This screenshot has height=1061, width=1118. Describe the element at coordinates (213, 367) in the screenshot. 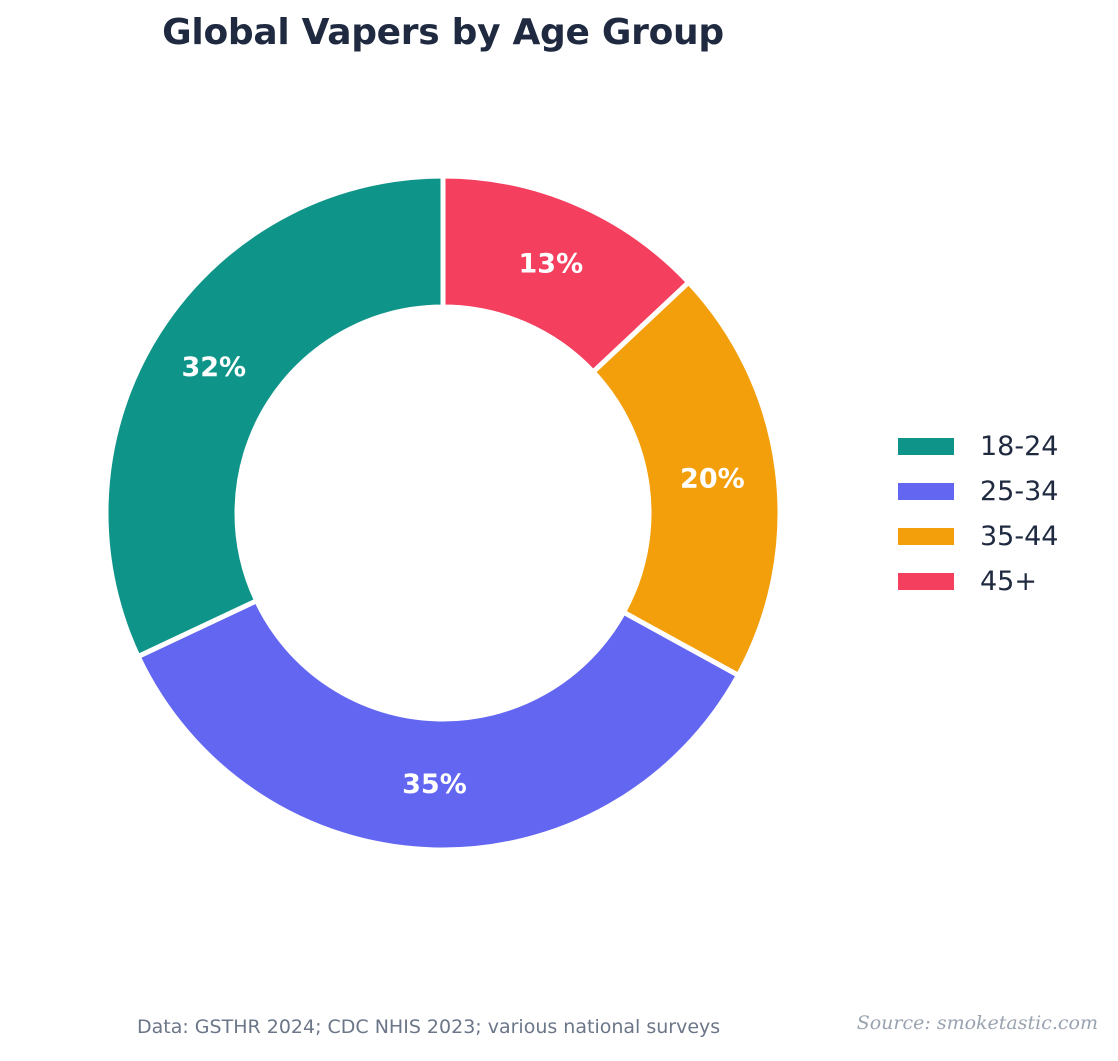

I see `slice-label-18-24: 32%` at that location.